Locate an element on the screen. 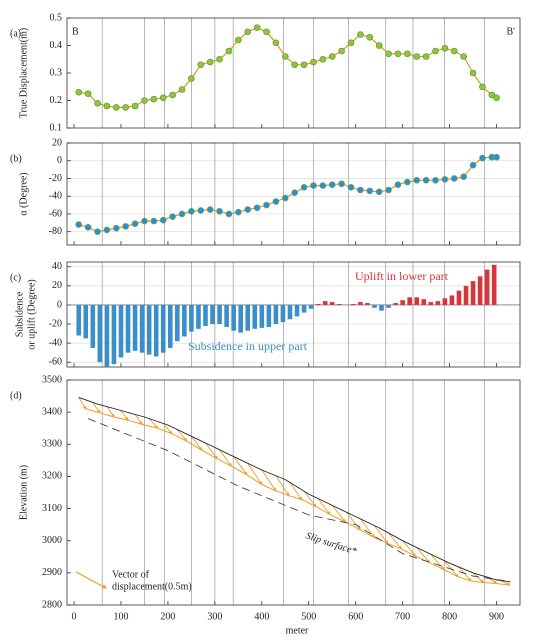  y-tick-label: -40 is located at coordinates (55, 342).